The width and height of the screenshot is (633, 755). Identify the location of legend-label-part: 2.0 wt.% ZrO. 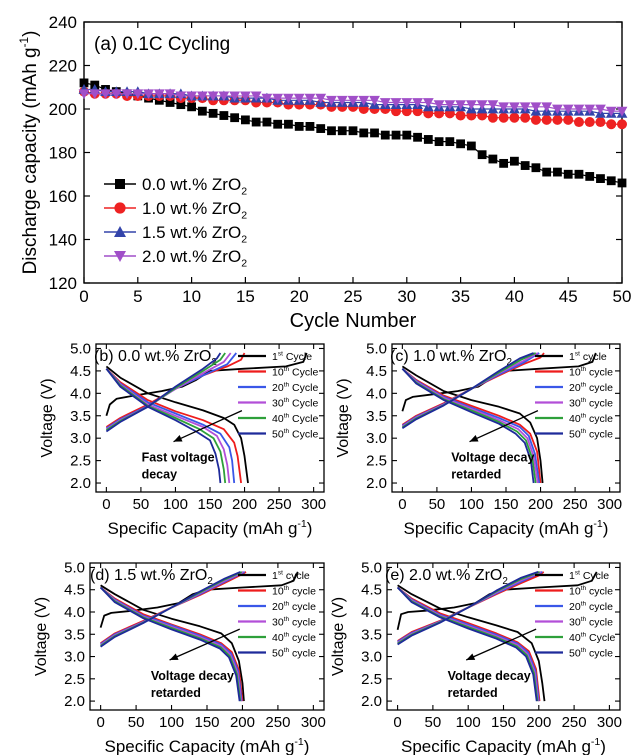
(191, 256).